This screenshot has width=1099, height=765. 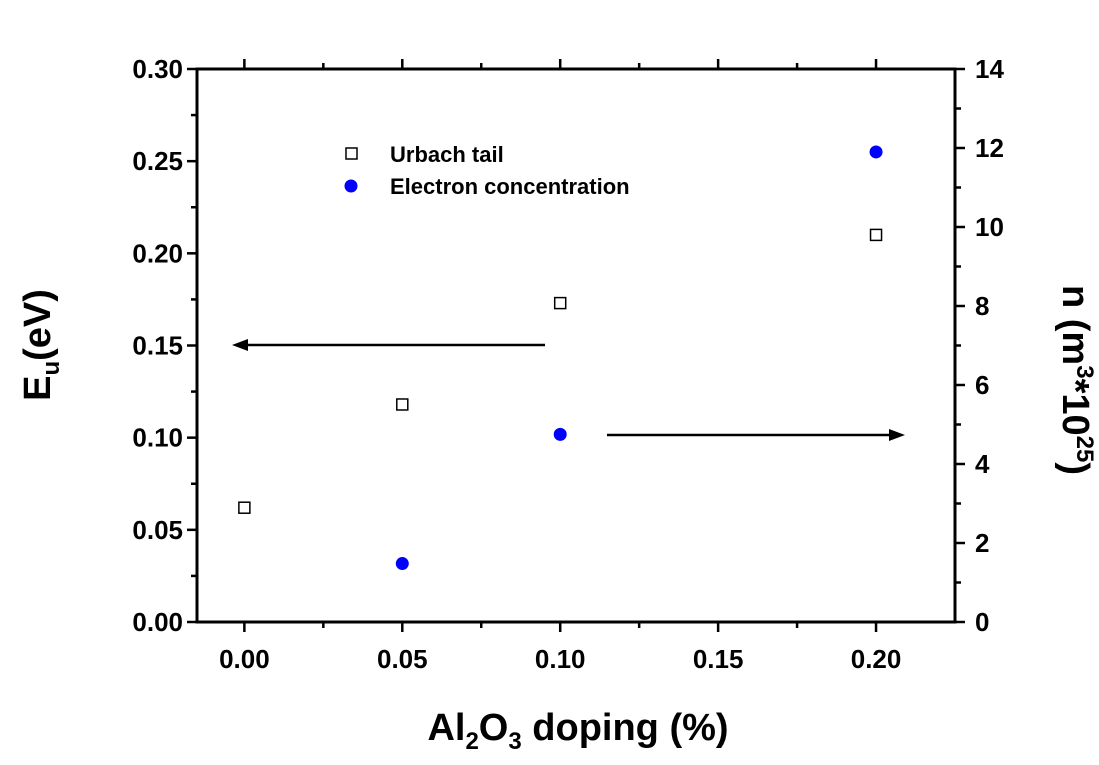 I want to click on y-right-tick-label: 4, so click(x=982, y=464).